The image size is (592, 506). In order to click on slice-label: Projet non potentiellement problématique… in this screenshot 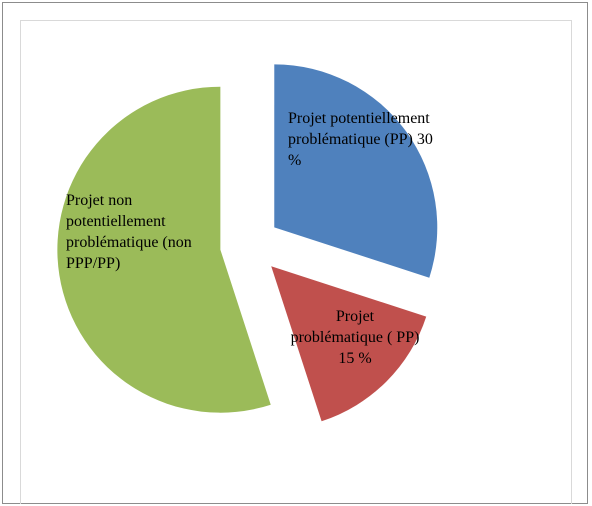, I will do `click(129, 232)`.